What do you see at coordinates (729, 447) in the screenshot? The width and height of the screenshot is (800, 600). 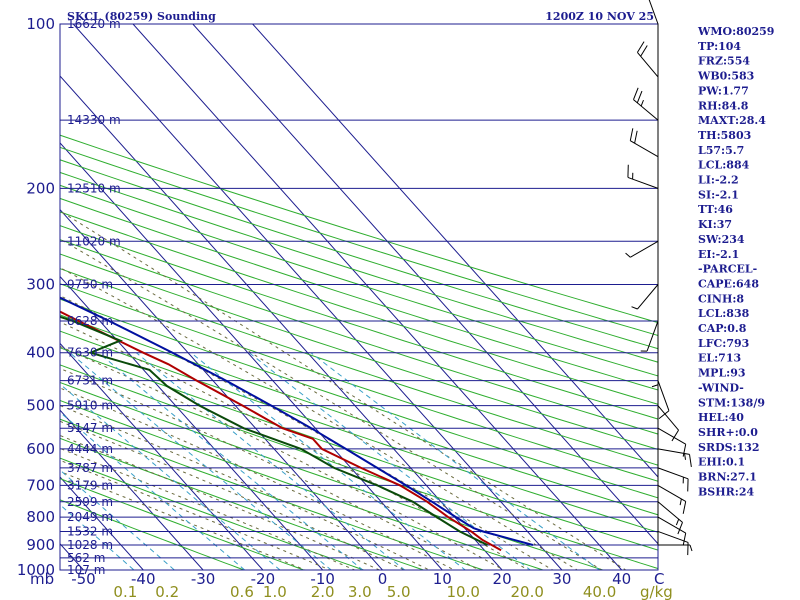 I see `stability-index-item: SRDS:132` at bounding box center [729, 447].